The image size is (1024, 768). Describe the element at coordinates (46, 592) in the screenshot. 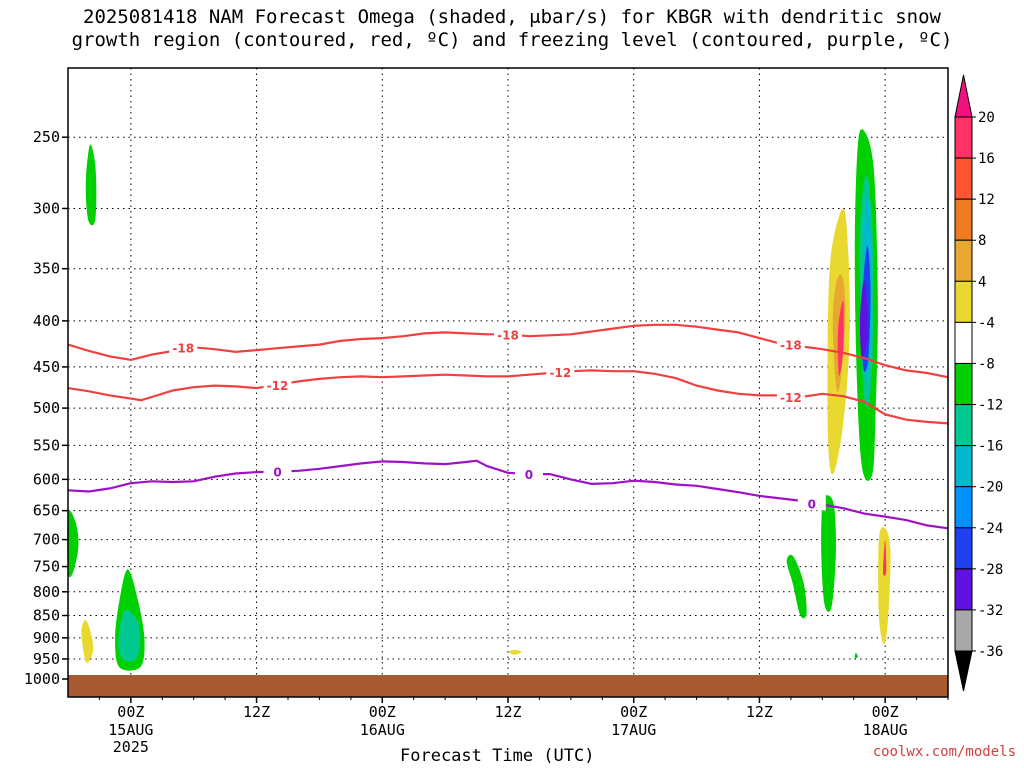

I see `y-tick-label: 800` at that location.